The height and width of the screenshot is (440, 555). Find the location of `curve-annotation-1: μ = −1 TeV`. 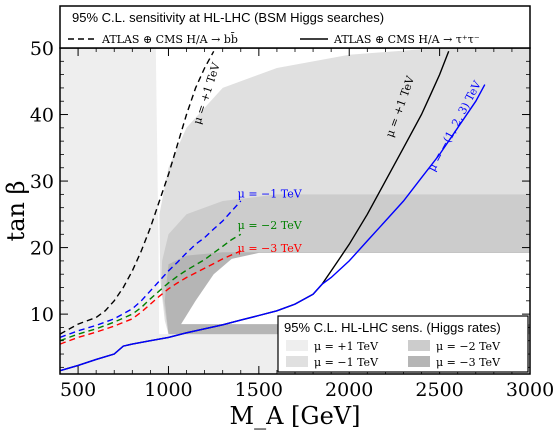

curve-annotation-1: μ = −1 TeV is located at coordinates (270, 194).